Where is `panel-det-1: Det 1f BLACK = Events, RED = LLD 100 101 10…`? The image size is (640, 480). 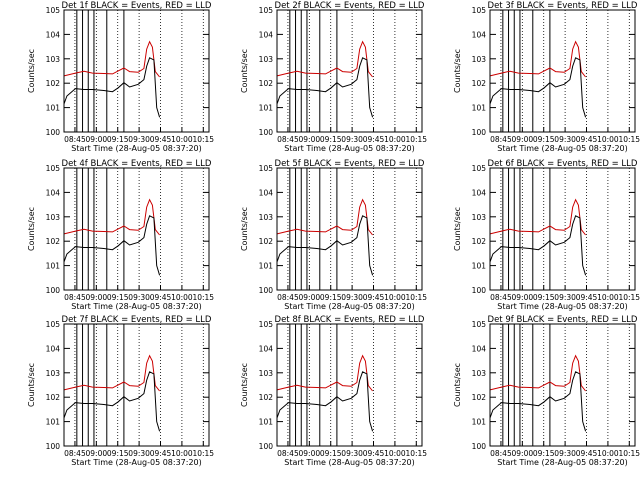
panel-det-1: Det 1f BLACK = Events, RED = LLD 100 101 10… is located at coordinates (120, 77).